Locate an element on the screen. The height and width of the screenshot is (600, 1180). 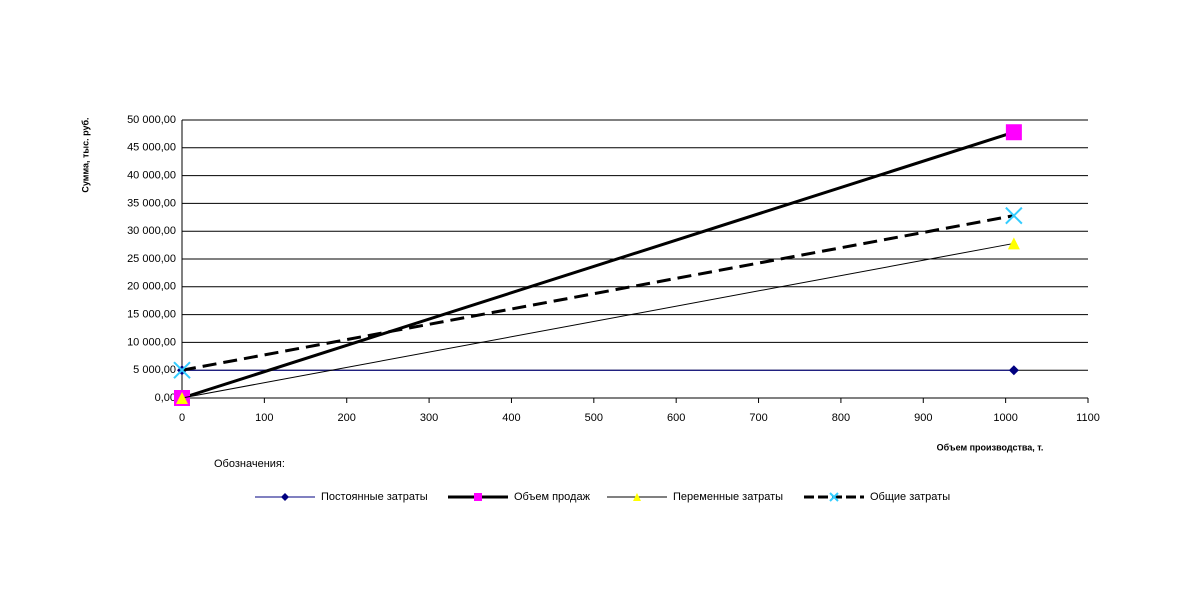
legend-label: Постоянные затраты is located at coordinates (374, 497).